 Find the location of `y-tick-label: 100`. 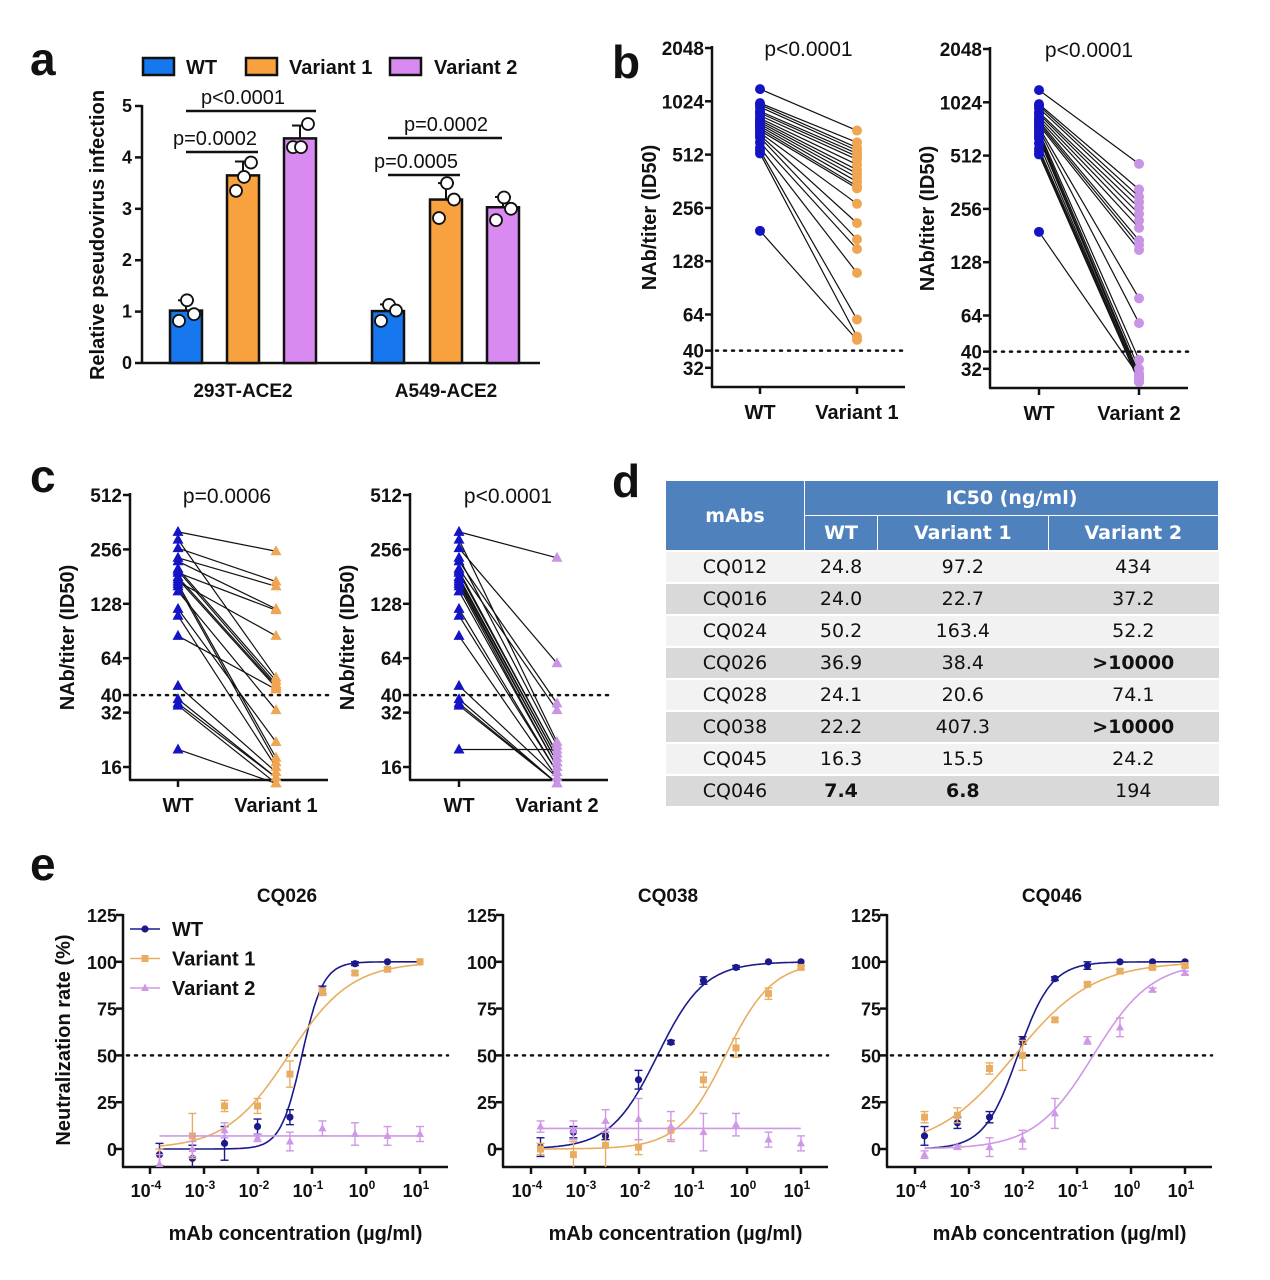

y-tick-label: 100 is located at coordinates (866, 963).